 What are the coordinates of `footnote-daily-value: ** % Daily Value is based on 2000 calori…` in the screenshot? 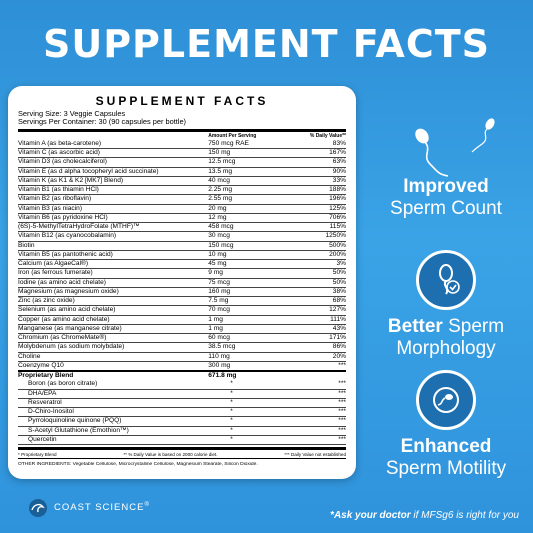 It's located at (170, 455).